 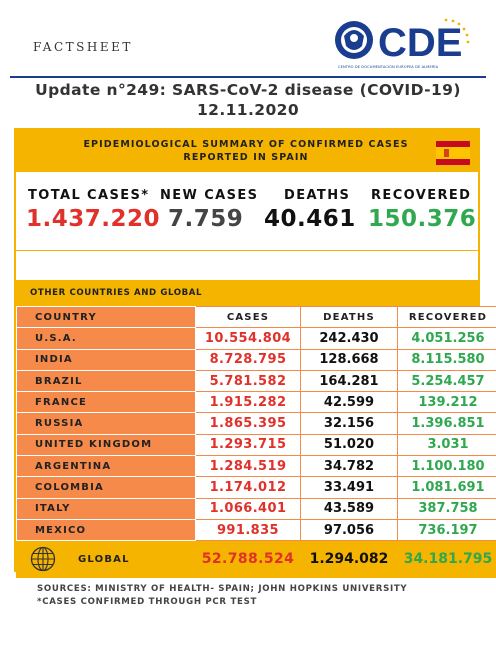 I want to click on table-row: U.S.A. 10.554.804 242.430 4.051.256, so click(x=256, y=338).